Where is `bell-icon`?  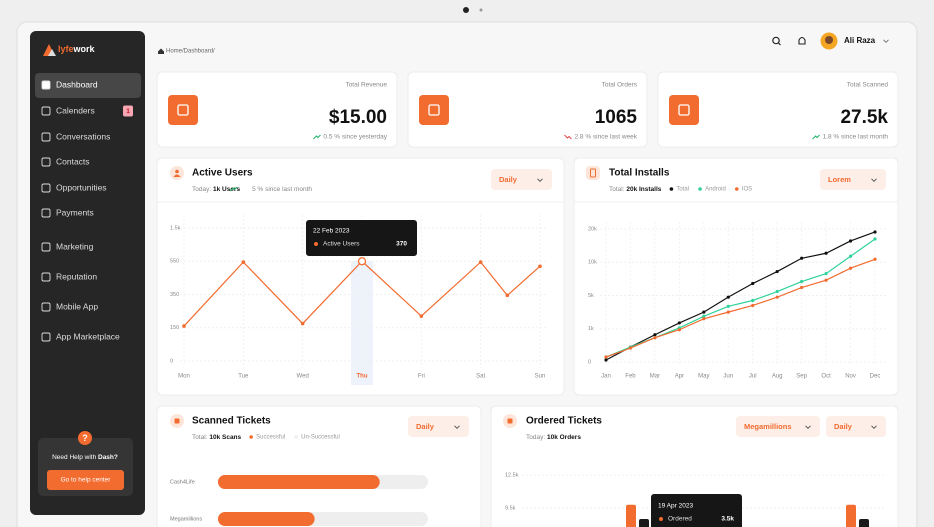 bell-icon is located at coordinates (802, 40).